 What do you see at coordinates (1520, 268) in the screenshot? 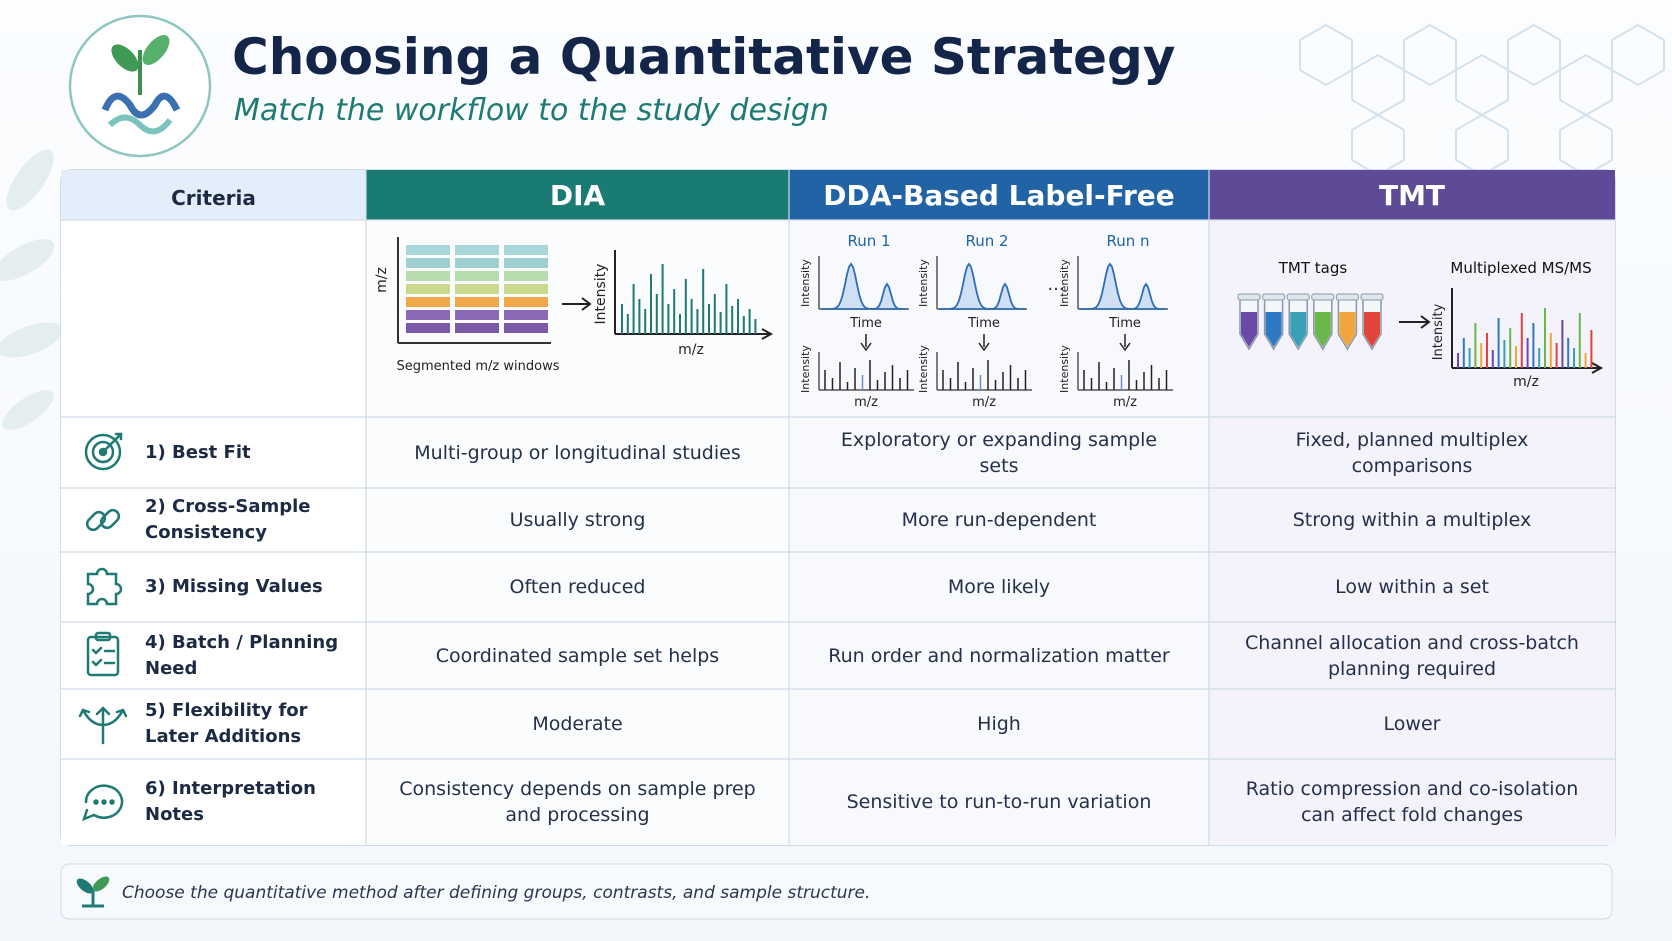
I see `illustration-label: Multiplexed MS/MS` at bounding box center [1520, 268].